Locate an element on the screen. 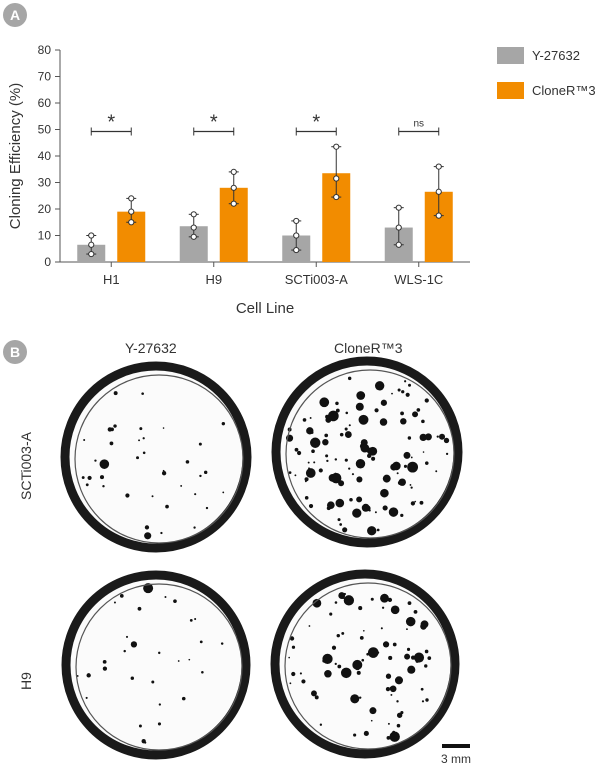 The image size is (610, 770). column-label-cloner3: CloneR™3 is located at coordinates (368, 348).